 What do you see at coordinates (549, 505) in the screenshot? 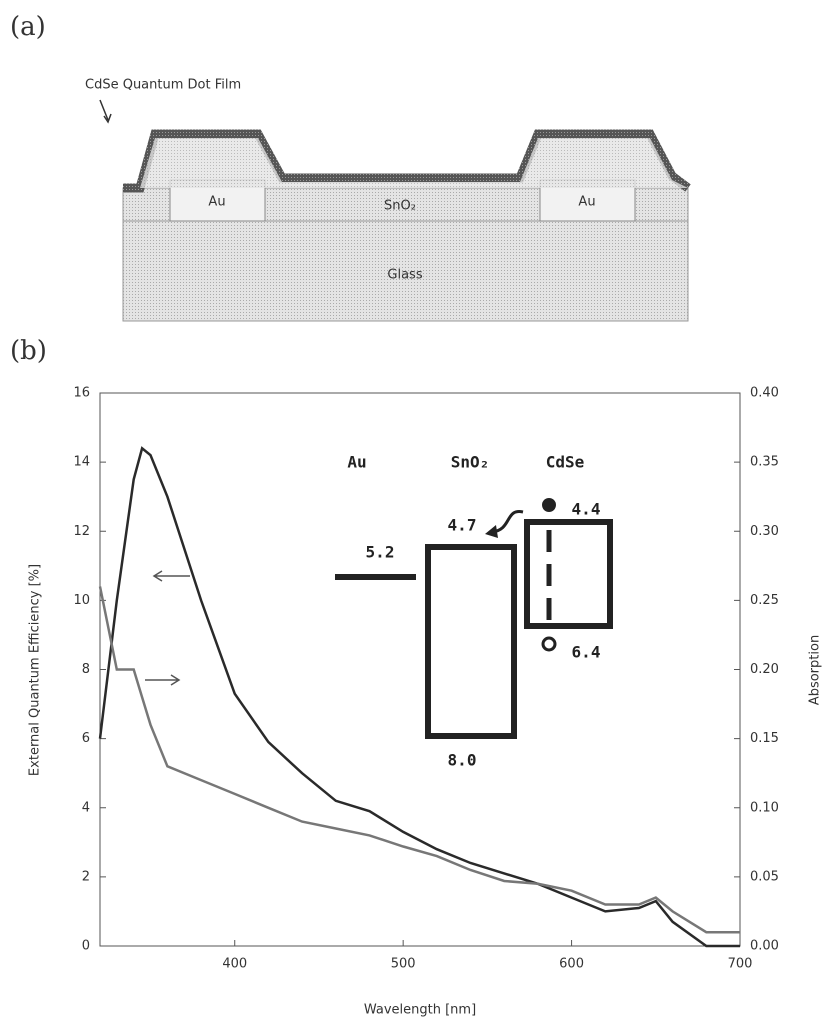
I see `electron` at bounding box center [549, 505].